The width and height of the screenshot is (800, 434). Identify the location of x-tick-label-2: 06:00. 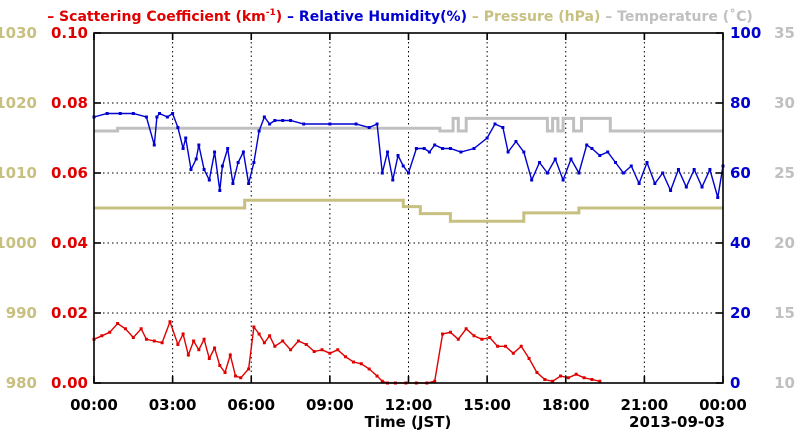
(251, 405).